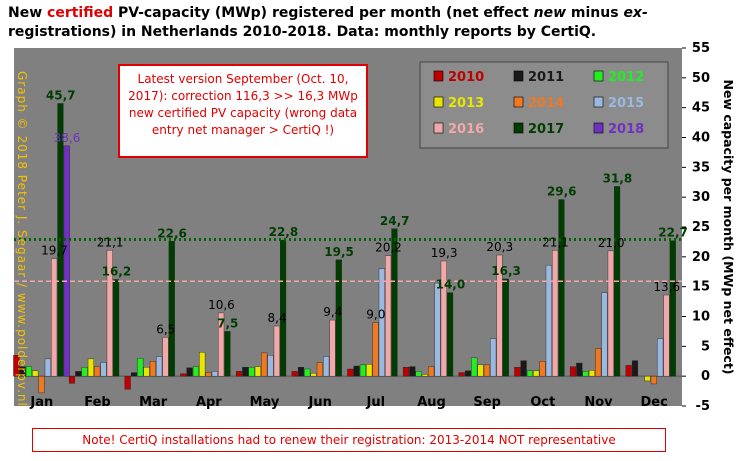 The height and width of the screenshot is (461, 741). Describe the element at coordinates (703, 406) in the screenshot. I see `y-tick-label: -5` at that location.